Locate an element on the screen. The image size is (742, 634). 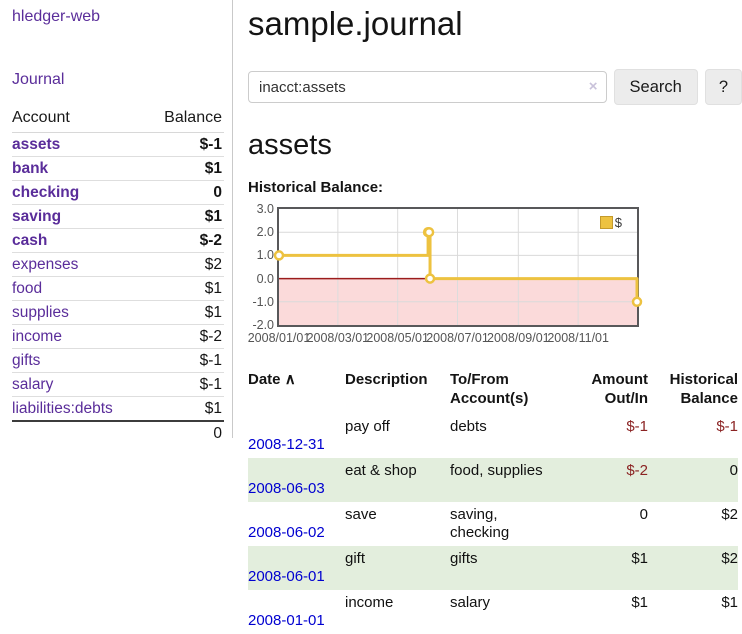
x-axis-tick-label: 2008/01/01 is located at coordinates (279, 338).